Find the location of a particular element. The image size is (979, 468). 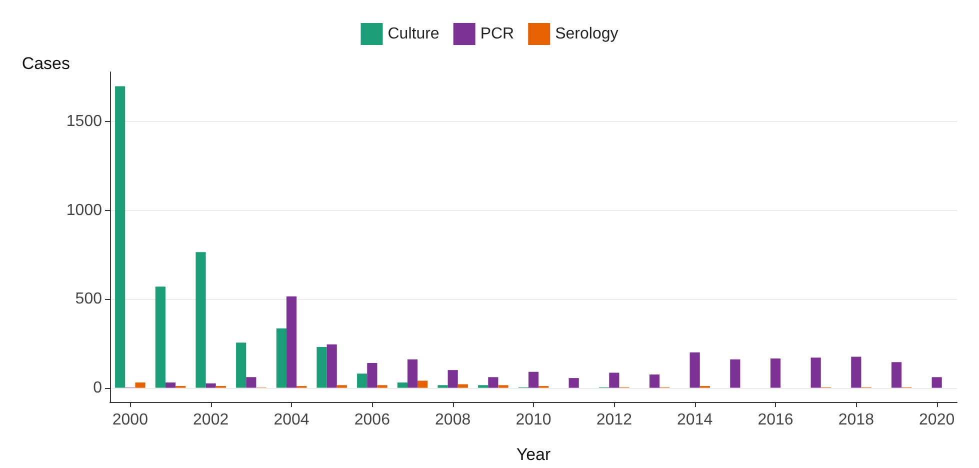

x-tick-label: 2010 is located at coordinates (534, 420).